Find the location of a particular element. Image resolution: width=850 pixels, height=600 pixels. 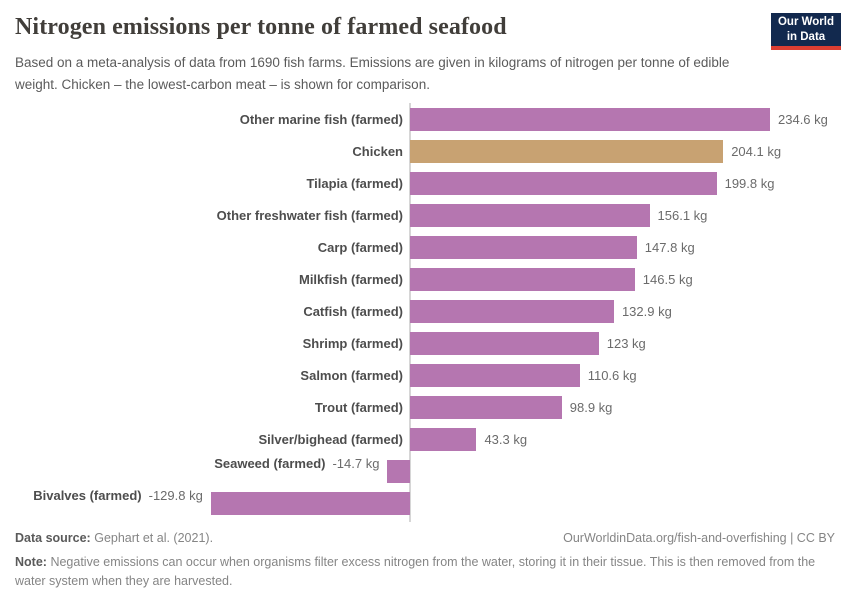

owid-logo: Our World in Data is located at coordinates (806, 29).